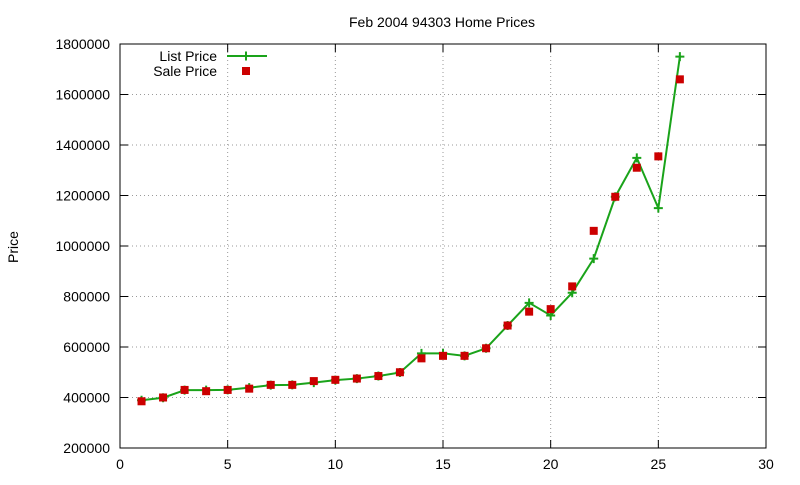 The width and height of the screenshot is (800, 485). I want to click on x-tick-label: 5, so click(228, 464).